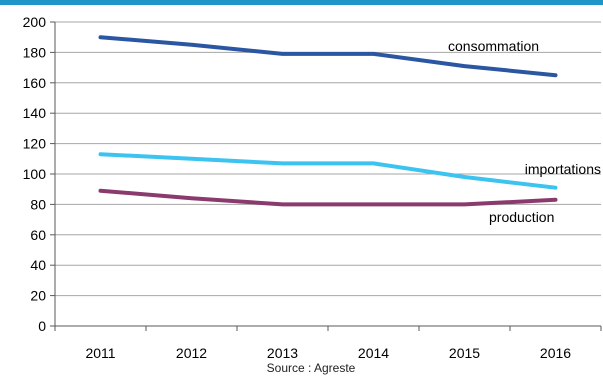 The image size is (603, 376). Describe the element at coordinates (524, 131) in the screenshot. I see `series-labels: consommation importations production` at that location.